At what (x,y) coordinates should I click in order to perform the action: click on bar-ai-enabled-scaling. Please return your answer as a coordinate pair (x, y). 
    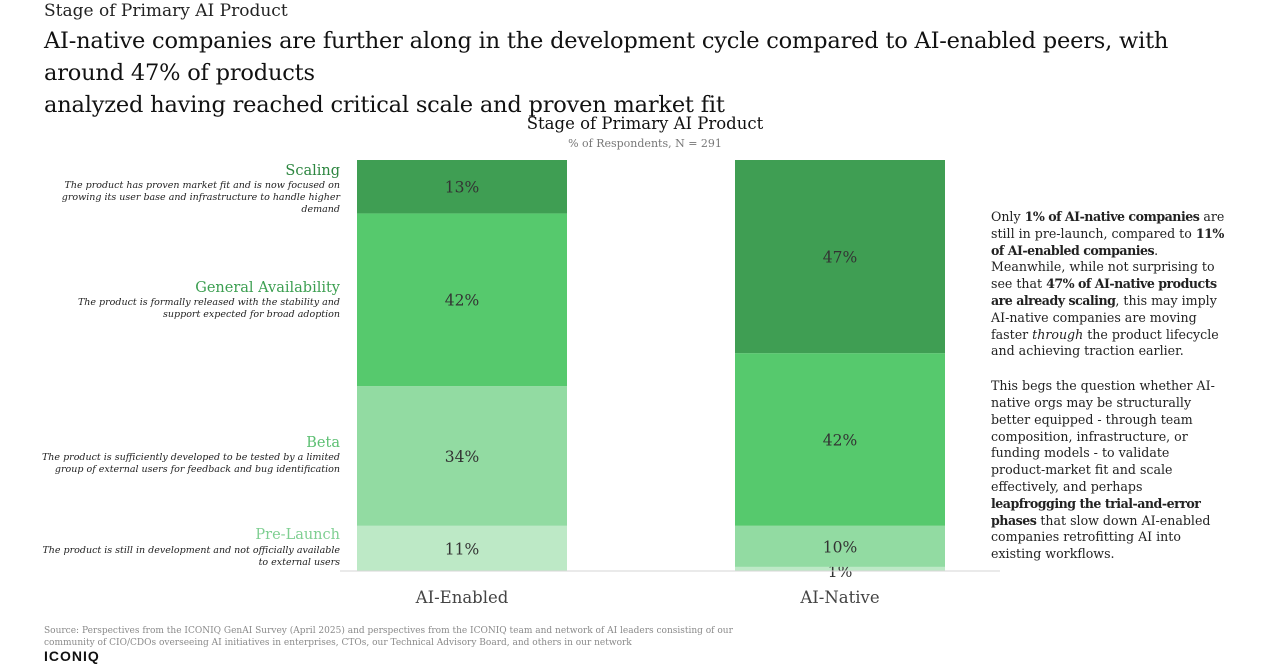
    Looking at the image, I should click on (462, 187).